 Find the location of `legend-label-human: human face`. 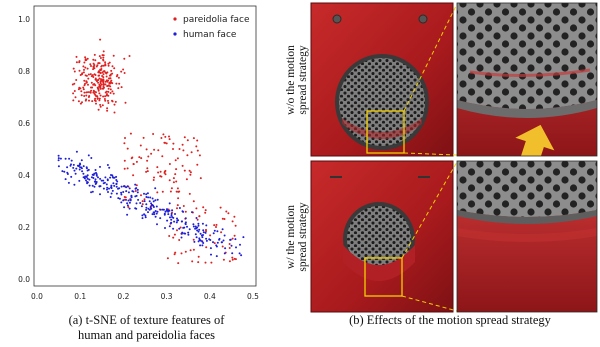

legend-label-human: human face is located at coordinates (210, 35).